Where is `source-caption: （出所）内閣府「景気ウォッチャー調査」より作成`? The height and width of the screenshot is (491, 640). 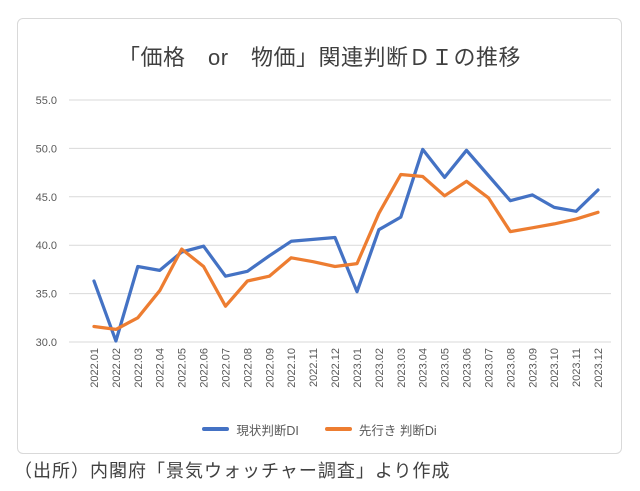
source-caption: （出所）内閣府「景気ウォッチャー調査」より作成 is located at coordinates (232, 471).